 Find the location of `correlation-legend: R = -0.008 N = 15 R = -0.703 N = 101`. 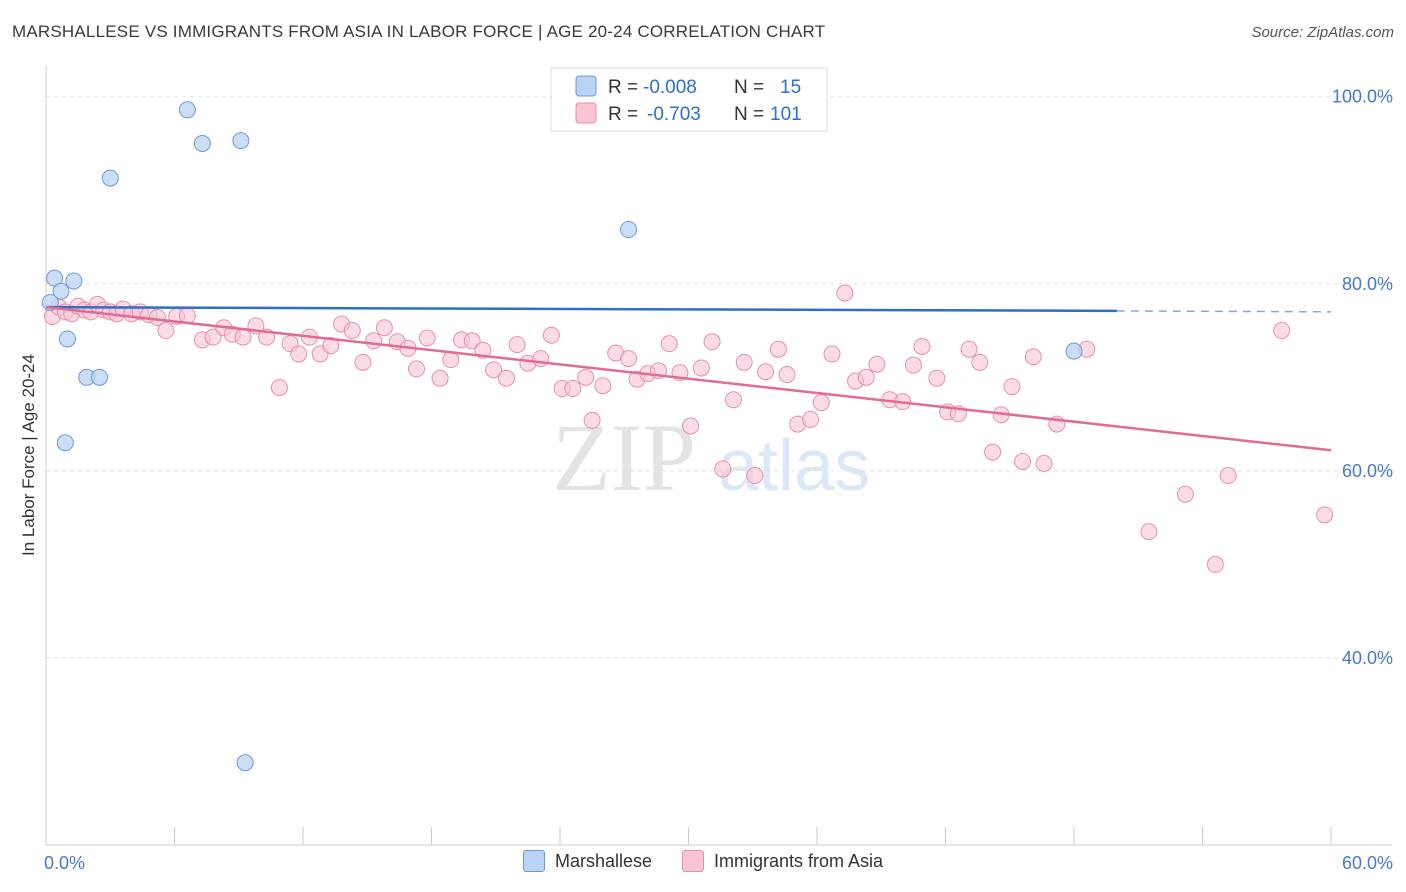

correlation-legend: R = -0.008 N = 15 R = -0.703 N = 101 is located at coordinates (689, 99).